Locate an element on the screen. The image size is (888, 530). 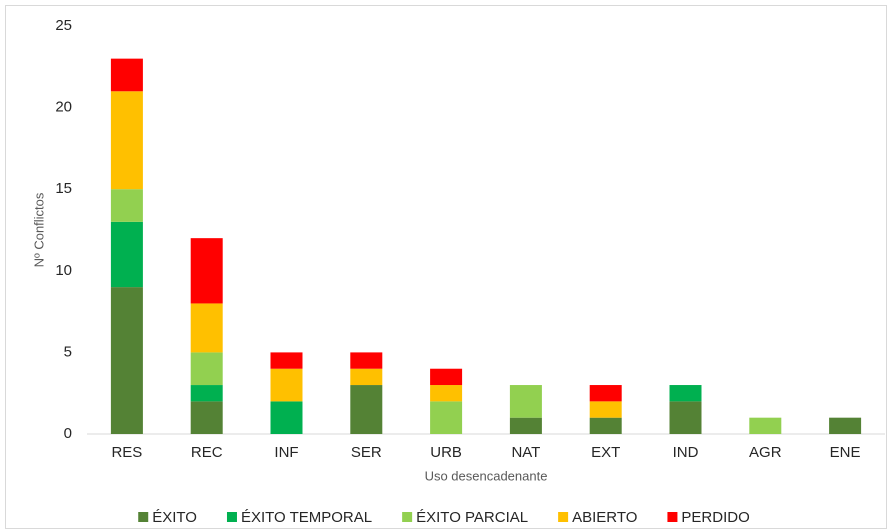
legend-label: ÉXITO PARCIAL is located at coordinates (472, 517).